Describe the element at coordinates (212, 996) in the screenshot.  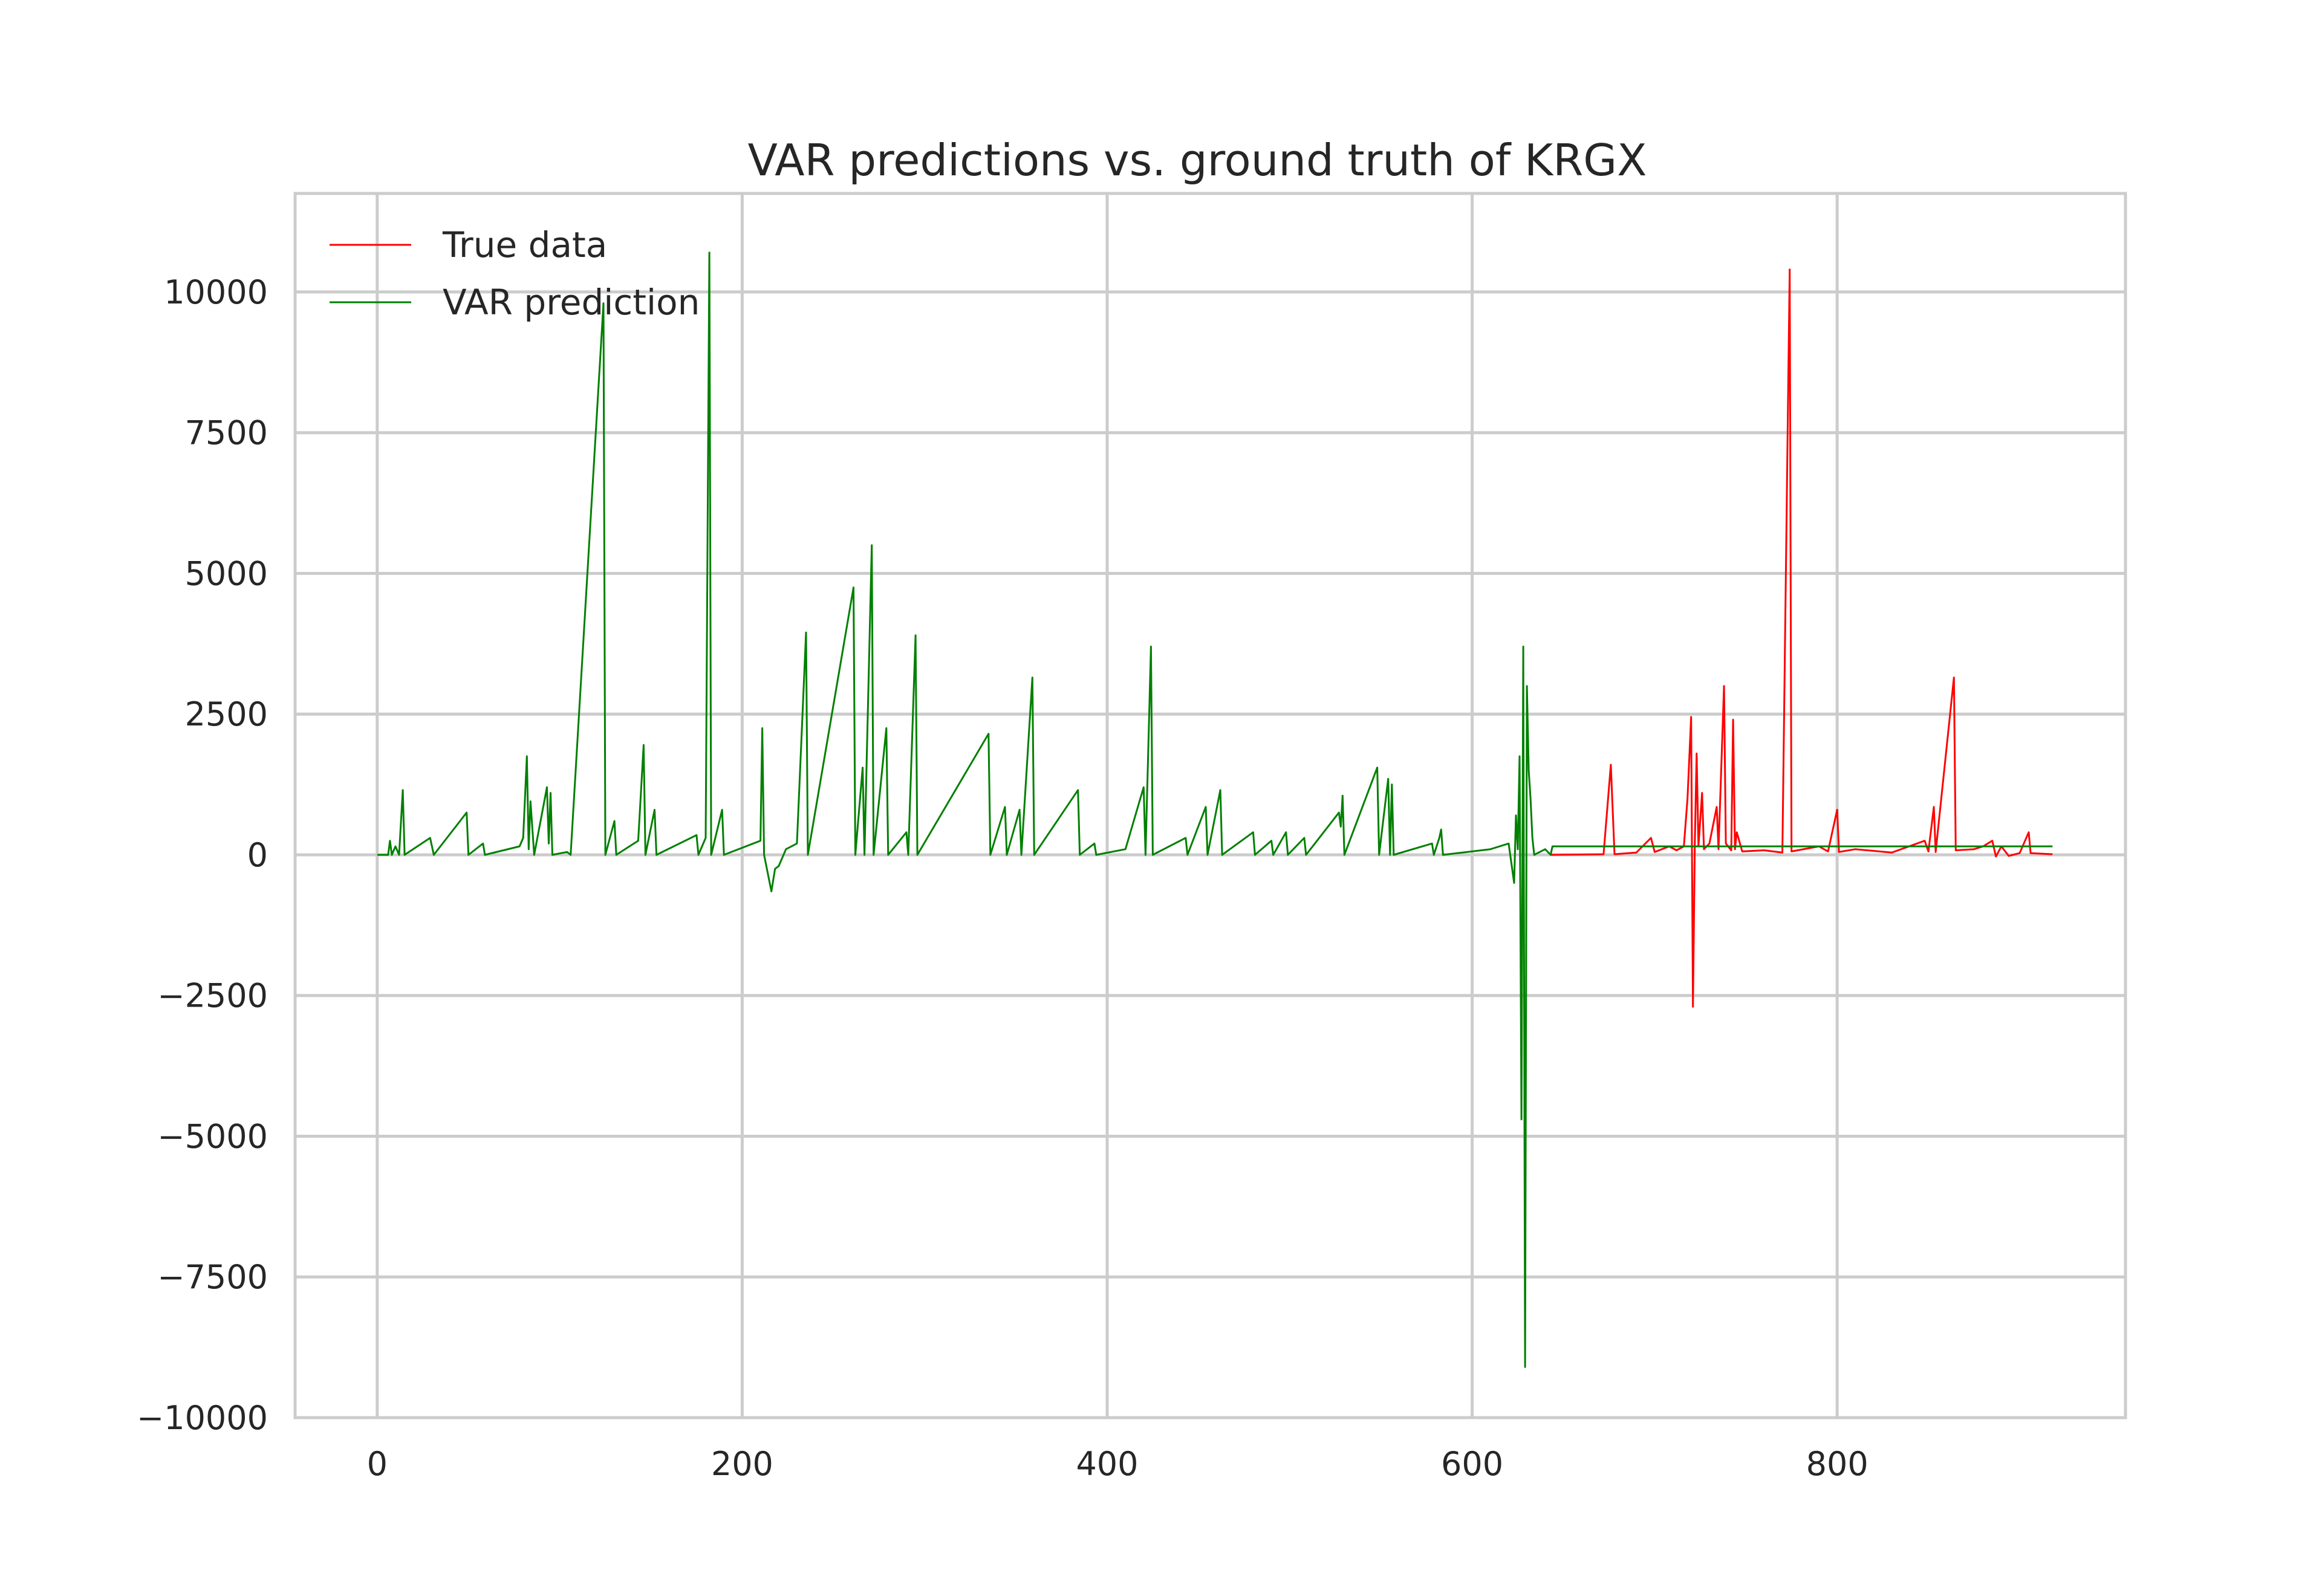
I see `y-tick-label: −2500` at that location.